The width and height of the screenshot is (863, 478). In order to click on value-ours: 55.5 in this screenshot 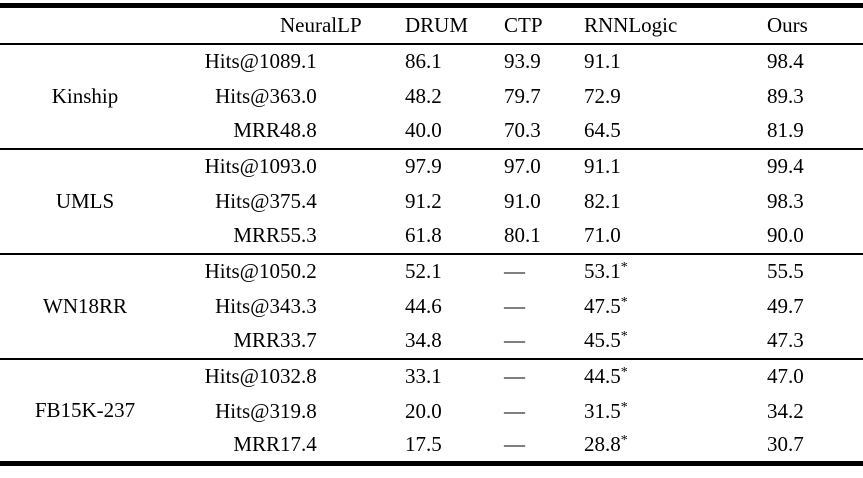, I will do `click(785, 271)`.